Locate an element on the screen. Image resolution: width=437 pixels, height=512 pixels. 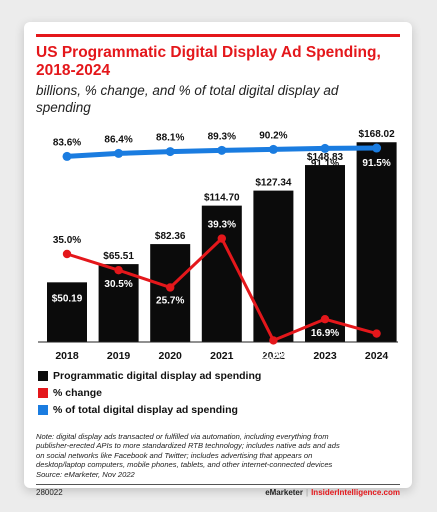
share-value-label: 90.2% is located at coordinates (273, 135).